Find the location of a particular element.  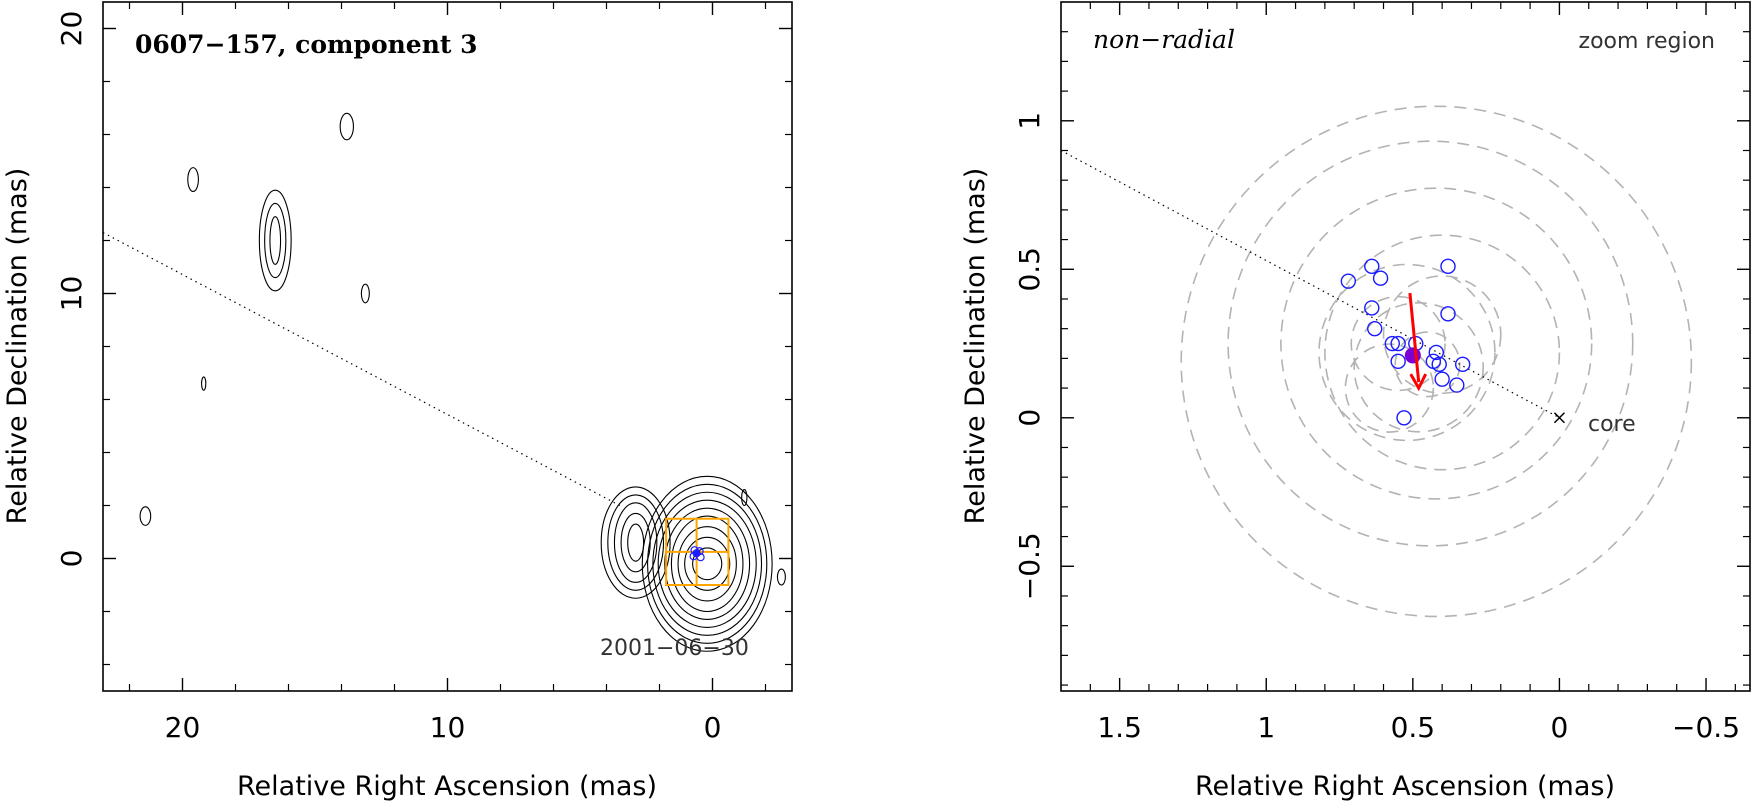

right-ytick-label: 0.5 is located at coordinates (1029, 269).